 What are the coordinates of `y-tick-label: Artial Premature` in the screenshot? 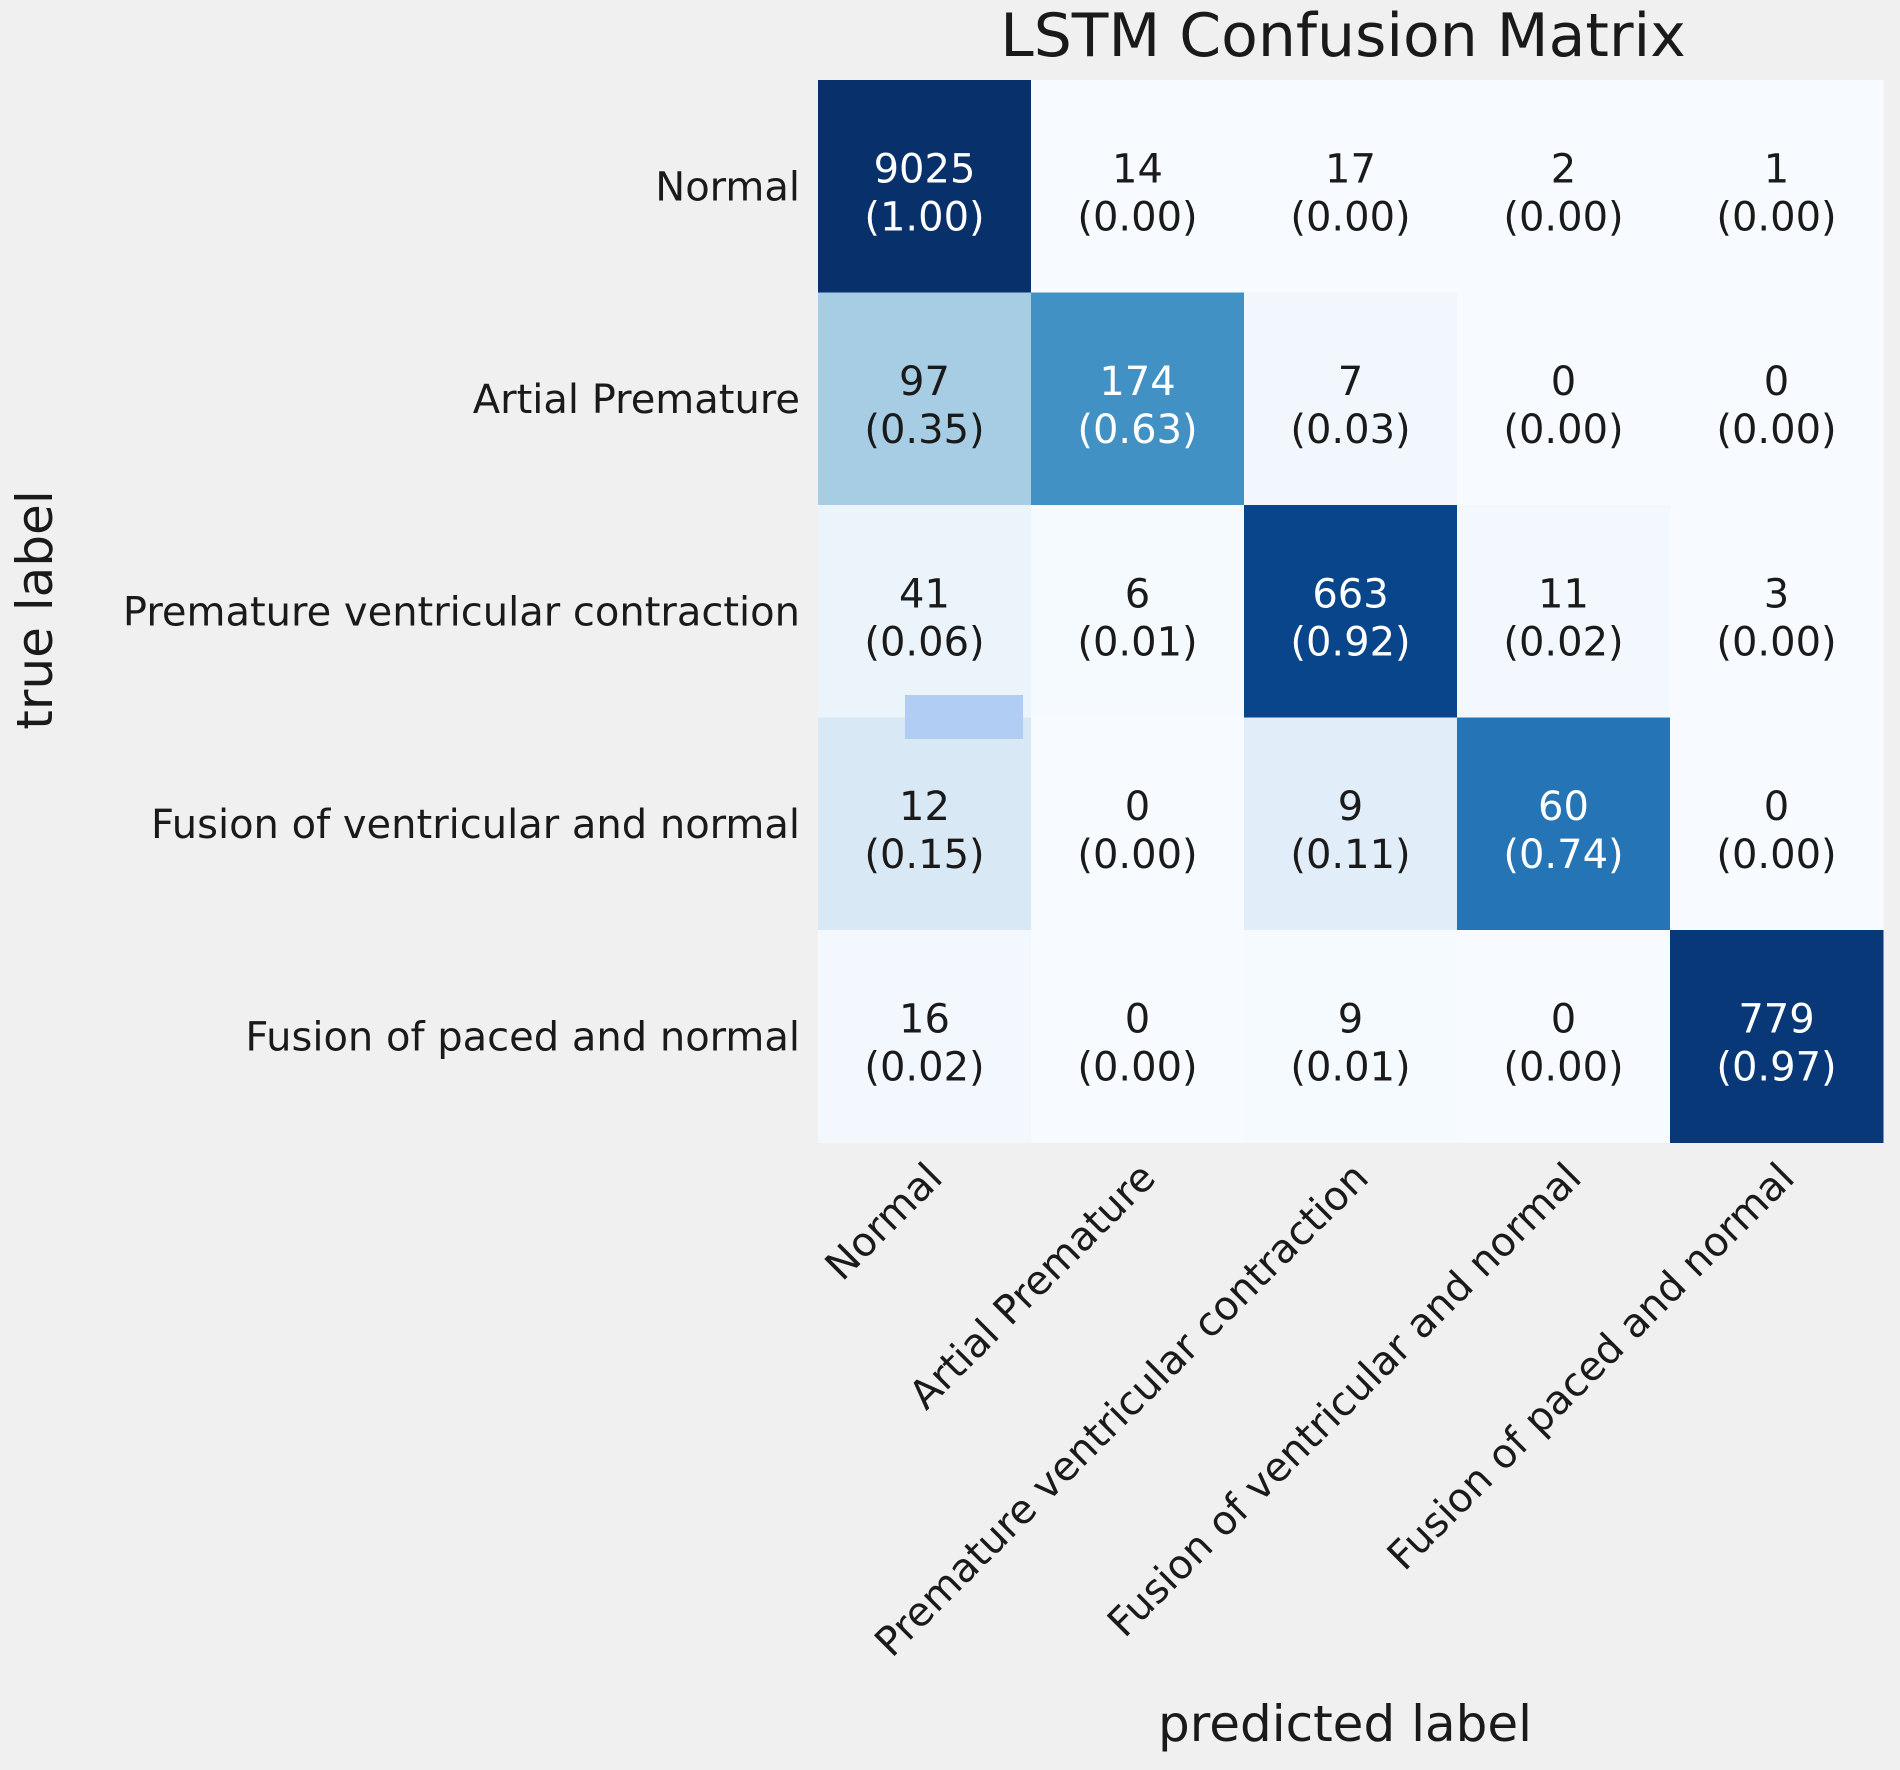 It's located at (636, 400).